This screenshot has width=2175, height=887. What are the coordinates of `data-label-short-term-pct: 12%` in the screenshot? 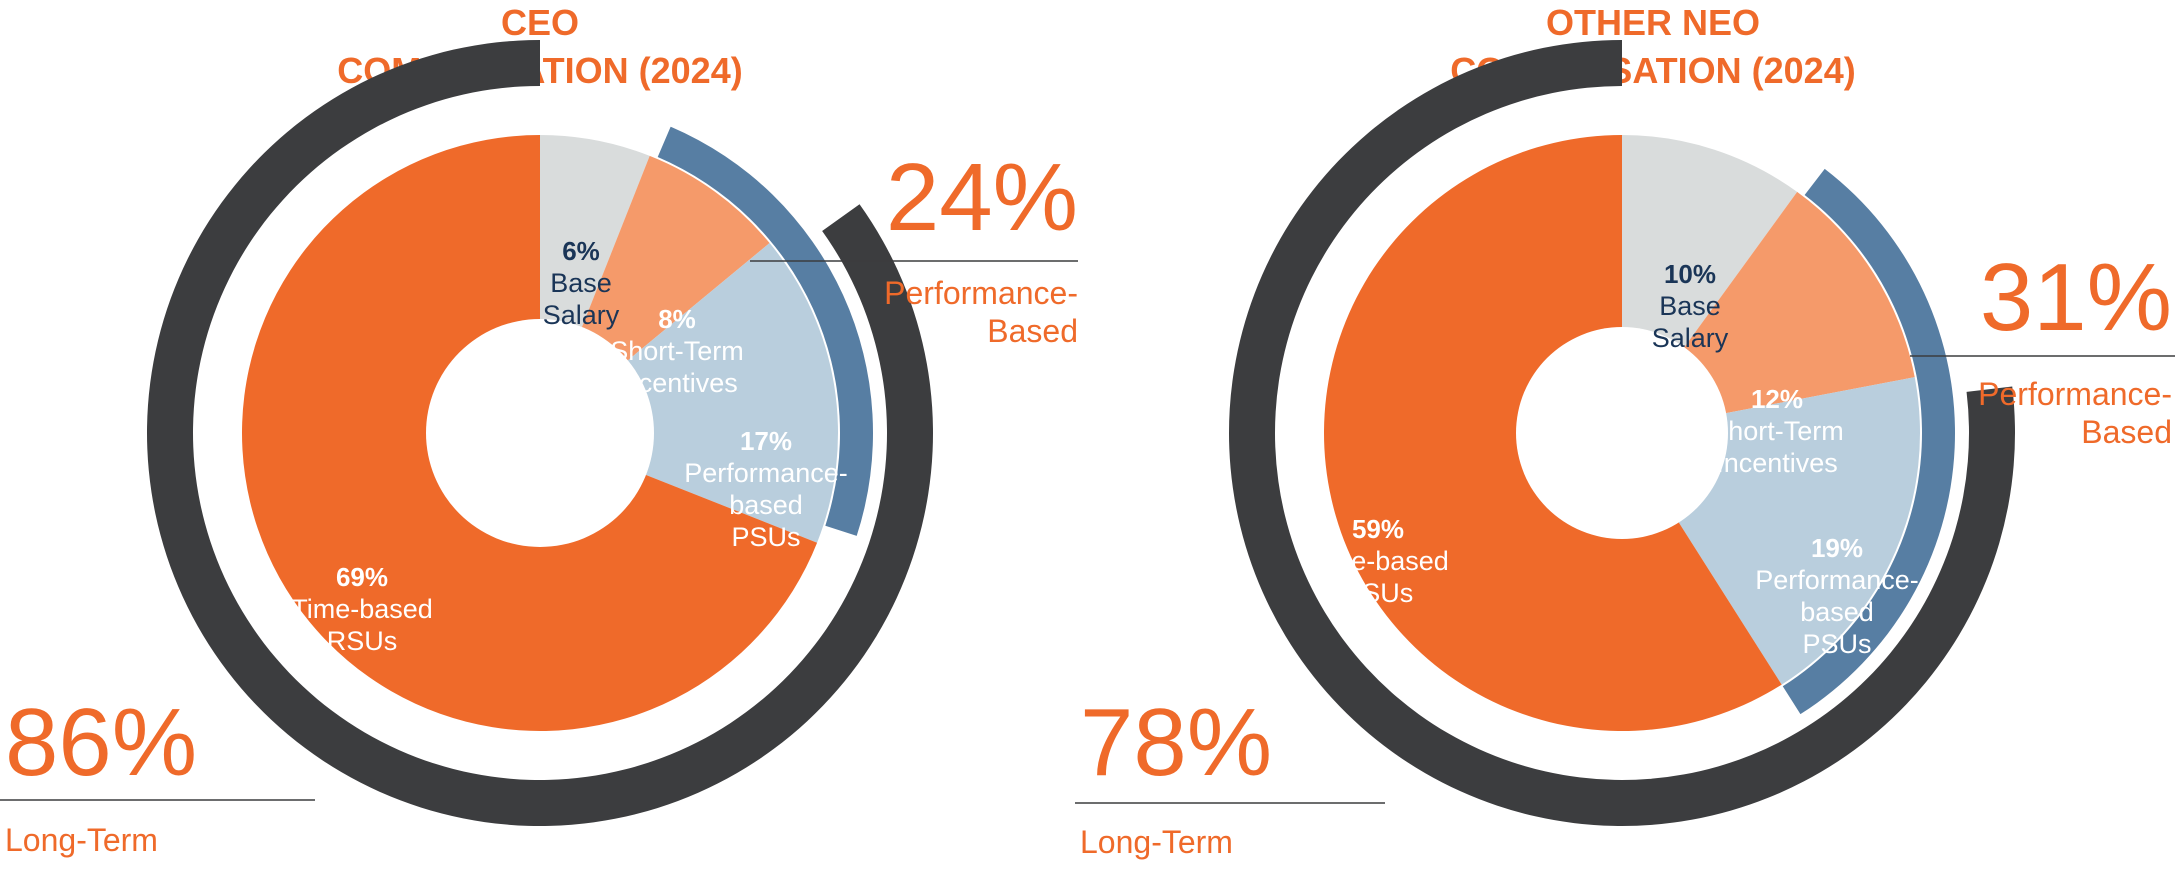 It's located at (1777, 399).